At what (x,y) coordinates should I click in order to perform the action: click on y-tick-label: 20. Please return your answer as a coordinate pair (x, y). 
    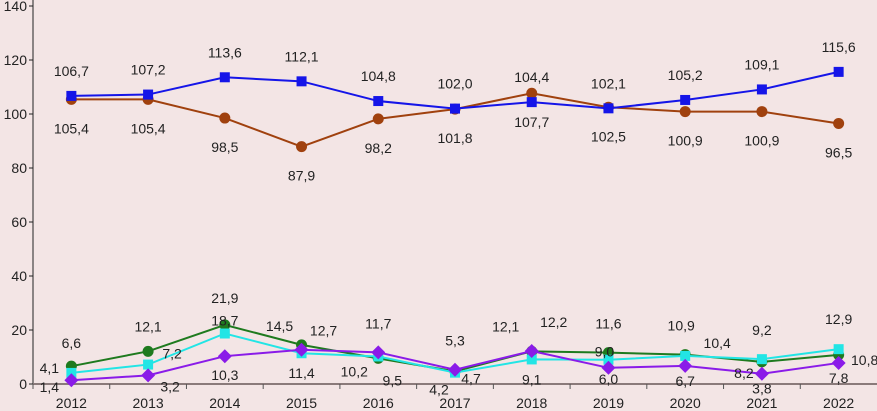
    Looking at the image, I should click on (19, 330).